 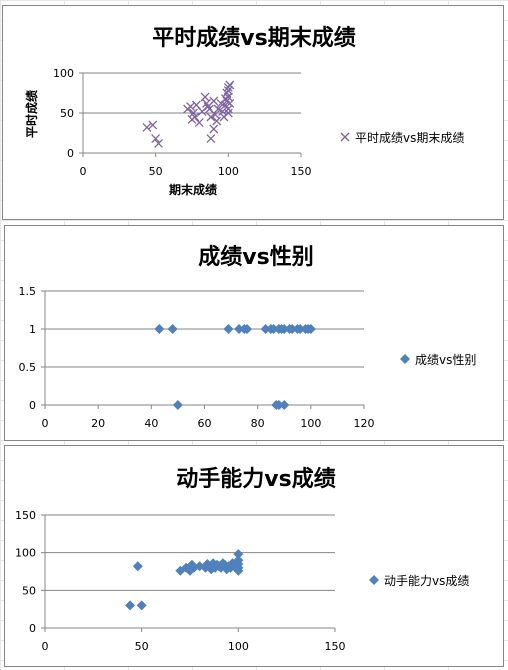 I want to click on y-axis-title: 平时成绩, so click(x=31, y=114).